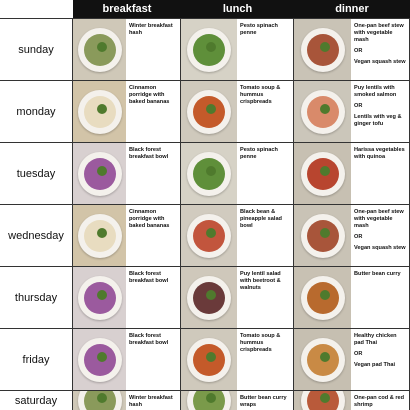 Image resolution: width=410 pixels, height=410 pixels. What do you see at coordinates (260, 281) in the screenshot?
I see `meal-name: Puy lentil salad with beetroot & walnuts` at bounding box center [260, 281].